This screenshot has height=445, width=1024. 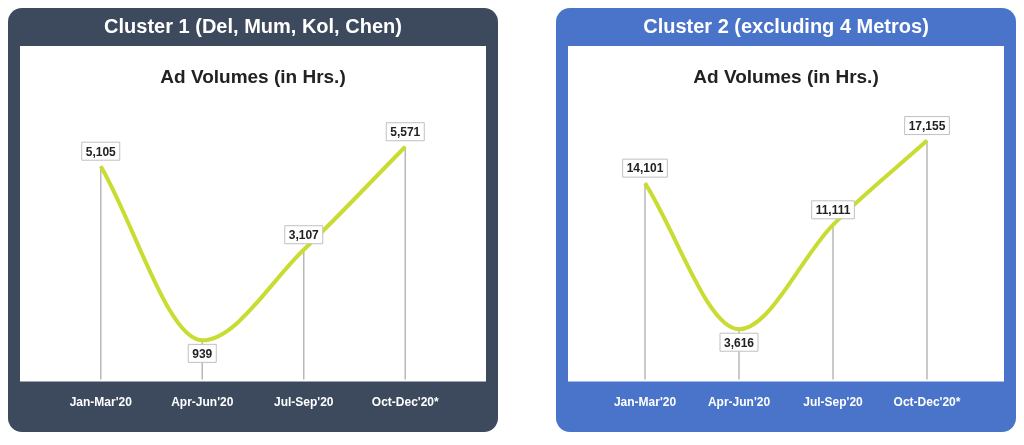 What do you see at coordinates (101, 151) in the screenshot?
I see `data-label: 5,105` at bounding box center [101, 151].